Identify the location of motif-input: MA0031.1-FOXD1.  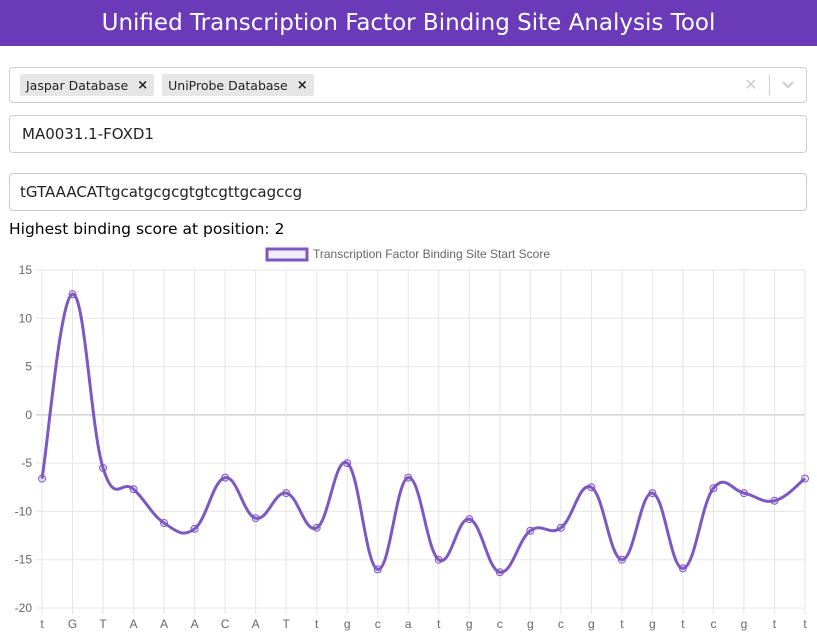
(408, 134).